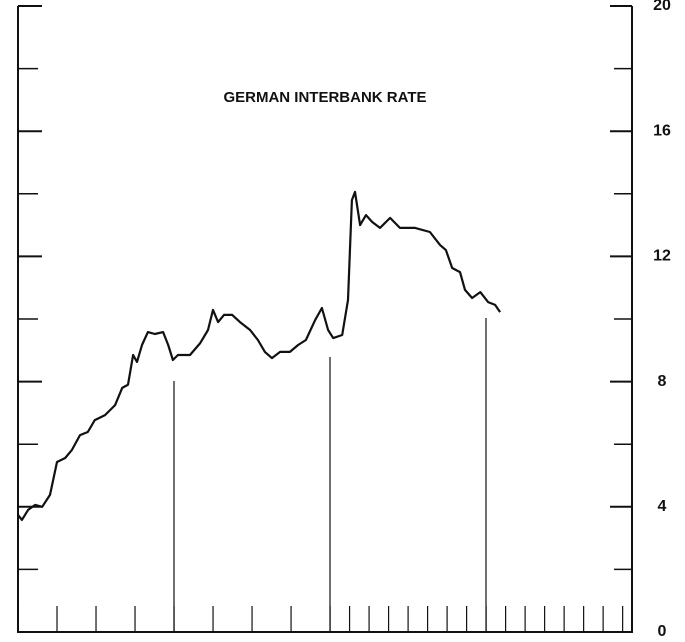  I want to click on y-tick-label: 8, so click(662, 381).